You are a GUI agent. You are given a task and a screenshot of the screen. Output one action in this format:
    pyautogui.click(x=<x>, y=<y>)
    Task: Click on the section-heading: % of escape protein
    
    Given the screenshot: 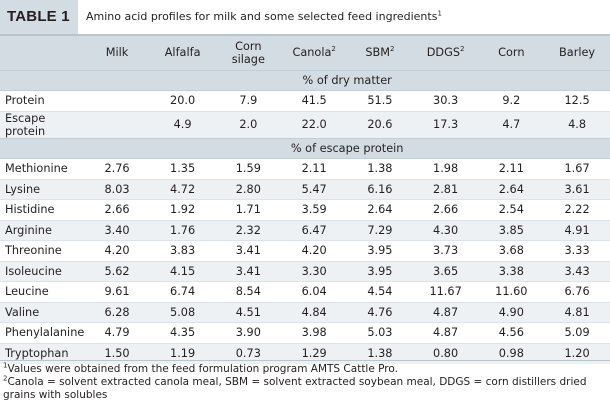 What is the action you would take?
    pyautogui.click(x=347, y=148)
    